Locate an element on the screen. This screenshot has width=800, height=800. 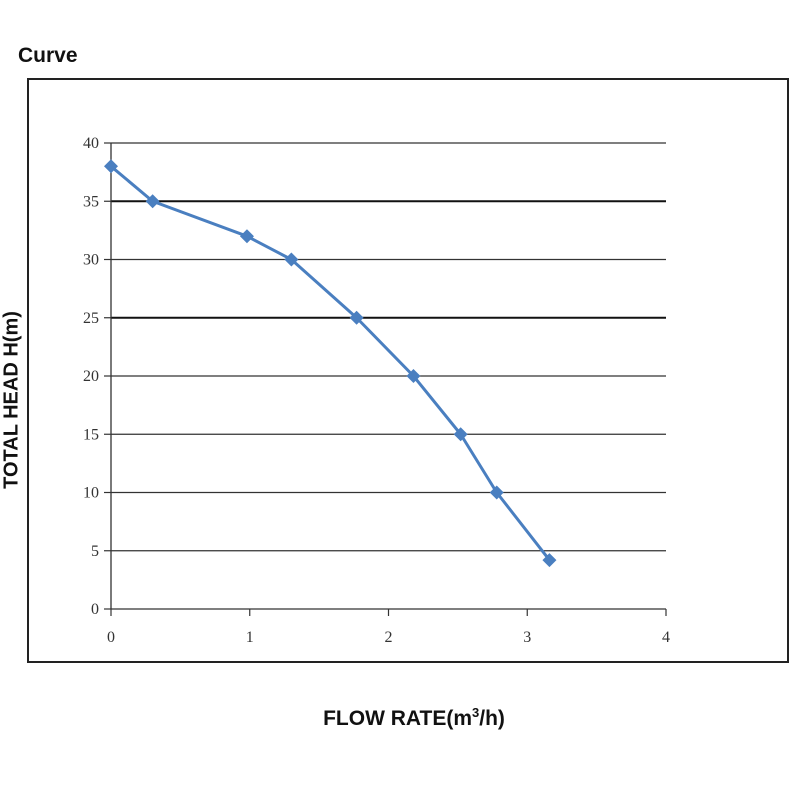
y-tick-label: 0 is located at coordinates (95, 609).